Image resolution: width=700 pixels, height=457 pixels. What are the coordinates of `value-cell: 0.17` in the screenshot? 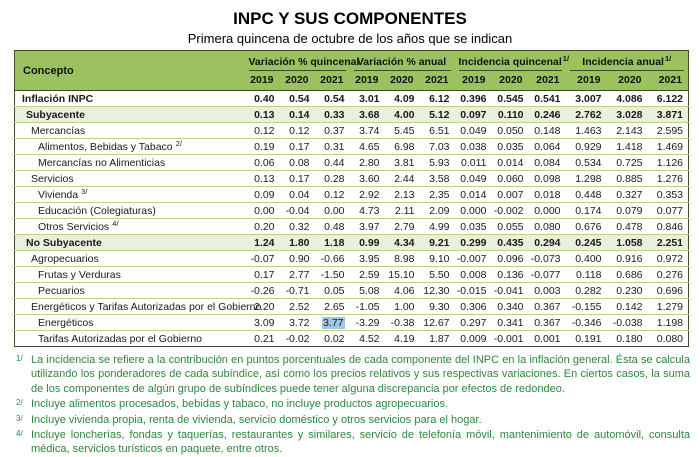 It's located at (297, 146).